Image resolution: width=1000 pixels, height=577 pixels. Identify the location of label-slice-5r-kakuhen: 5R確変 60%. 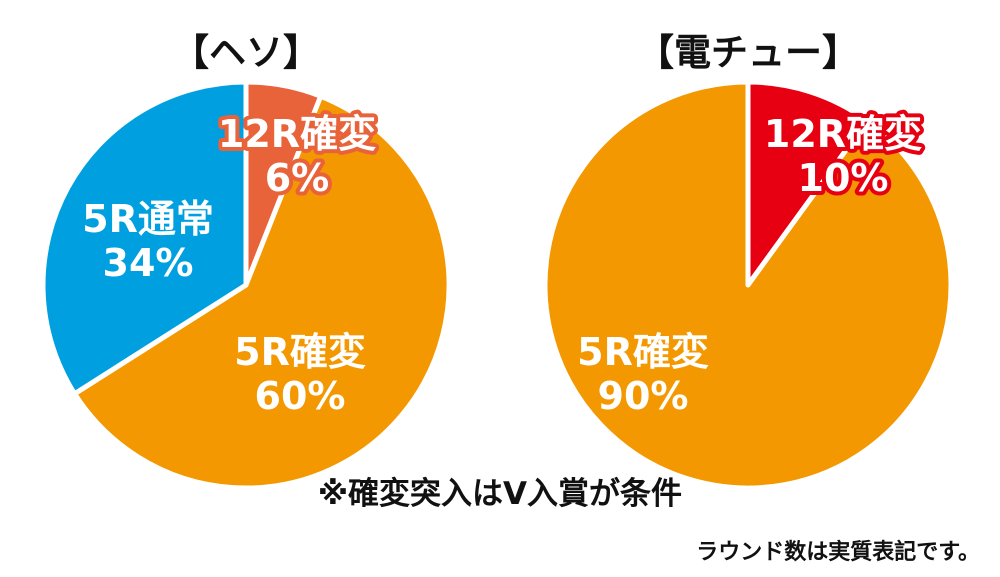
(300, 374).